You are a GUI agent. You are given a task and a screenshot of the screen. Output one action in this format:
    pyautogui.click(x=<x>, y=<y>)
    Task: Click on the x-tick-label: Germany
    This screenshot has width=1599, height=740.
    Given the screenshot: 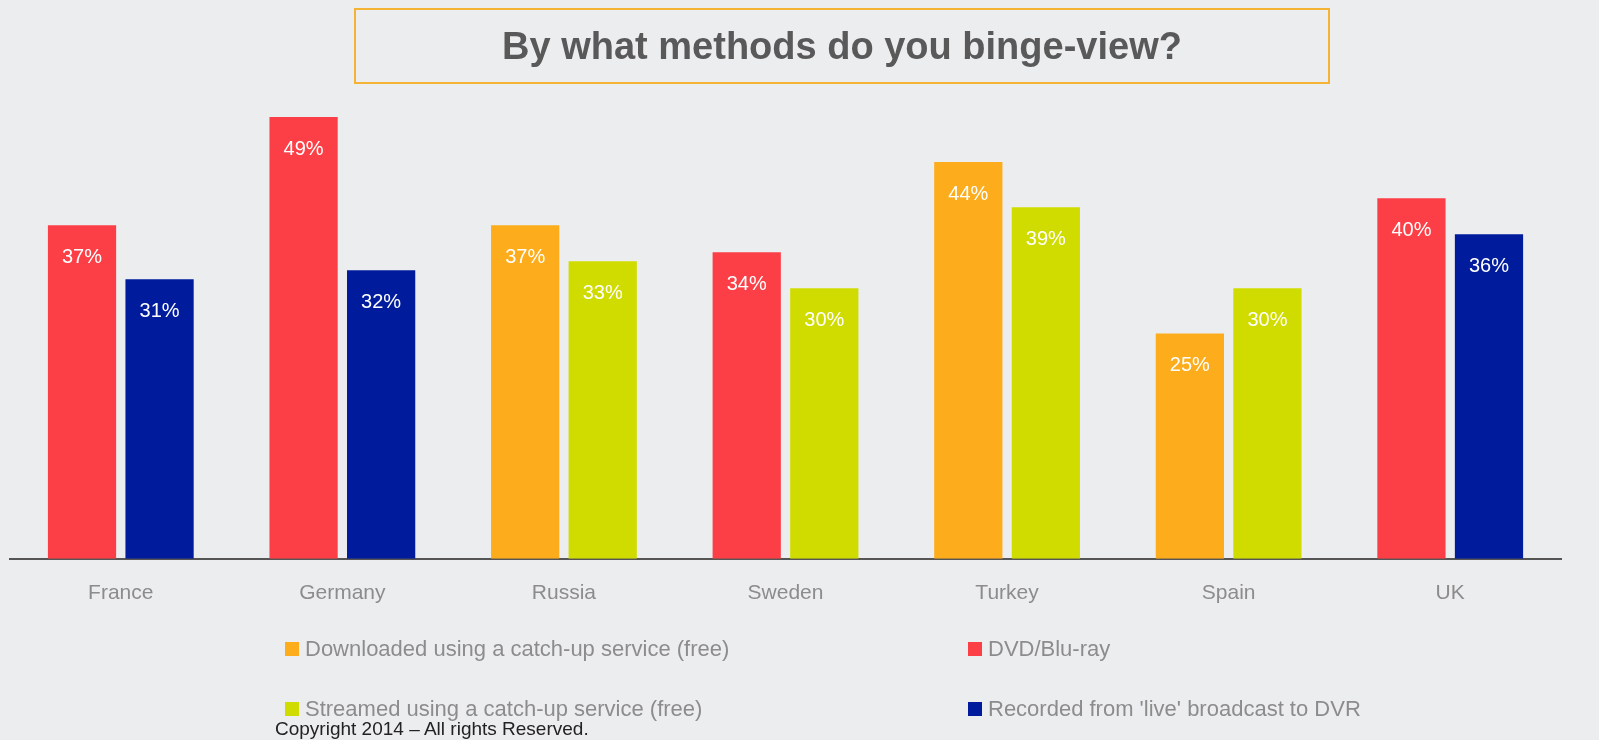 What is the action you would take?
    pyautogui.click(x=343, y=592)
    